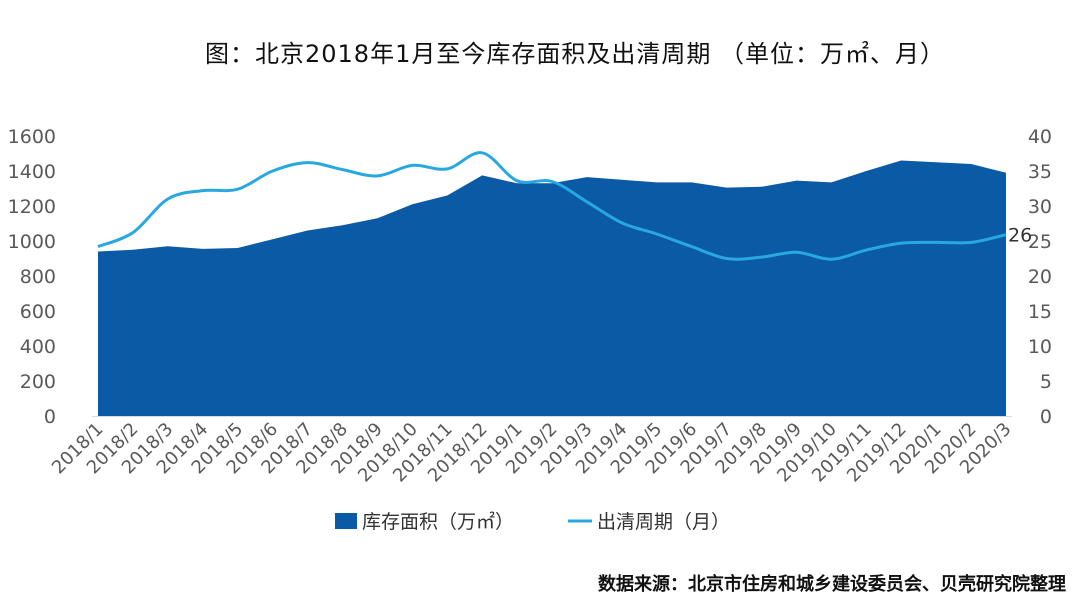 This screenshot has width=1080, height=612. What do you see at coordinates (1040, 277) in the screenshot?
I see `right-y-tick-label: 20` at bounding box center [1040, 277].